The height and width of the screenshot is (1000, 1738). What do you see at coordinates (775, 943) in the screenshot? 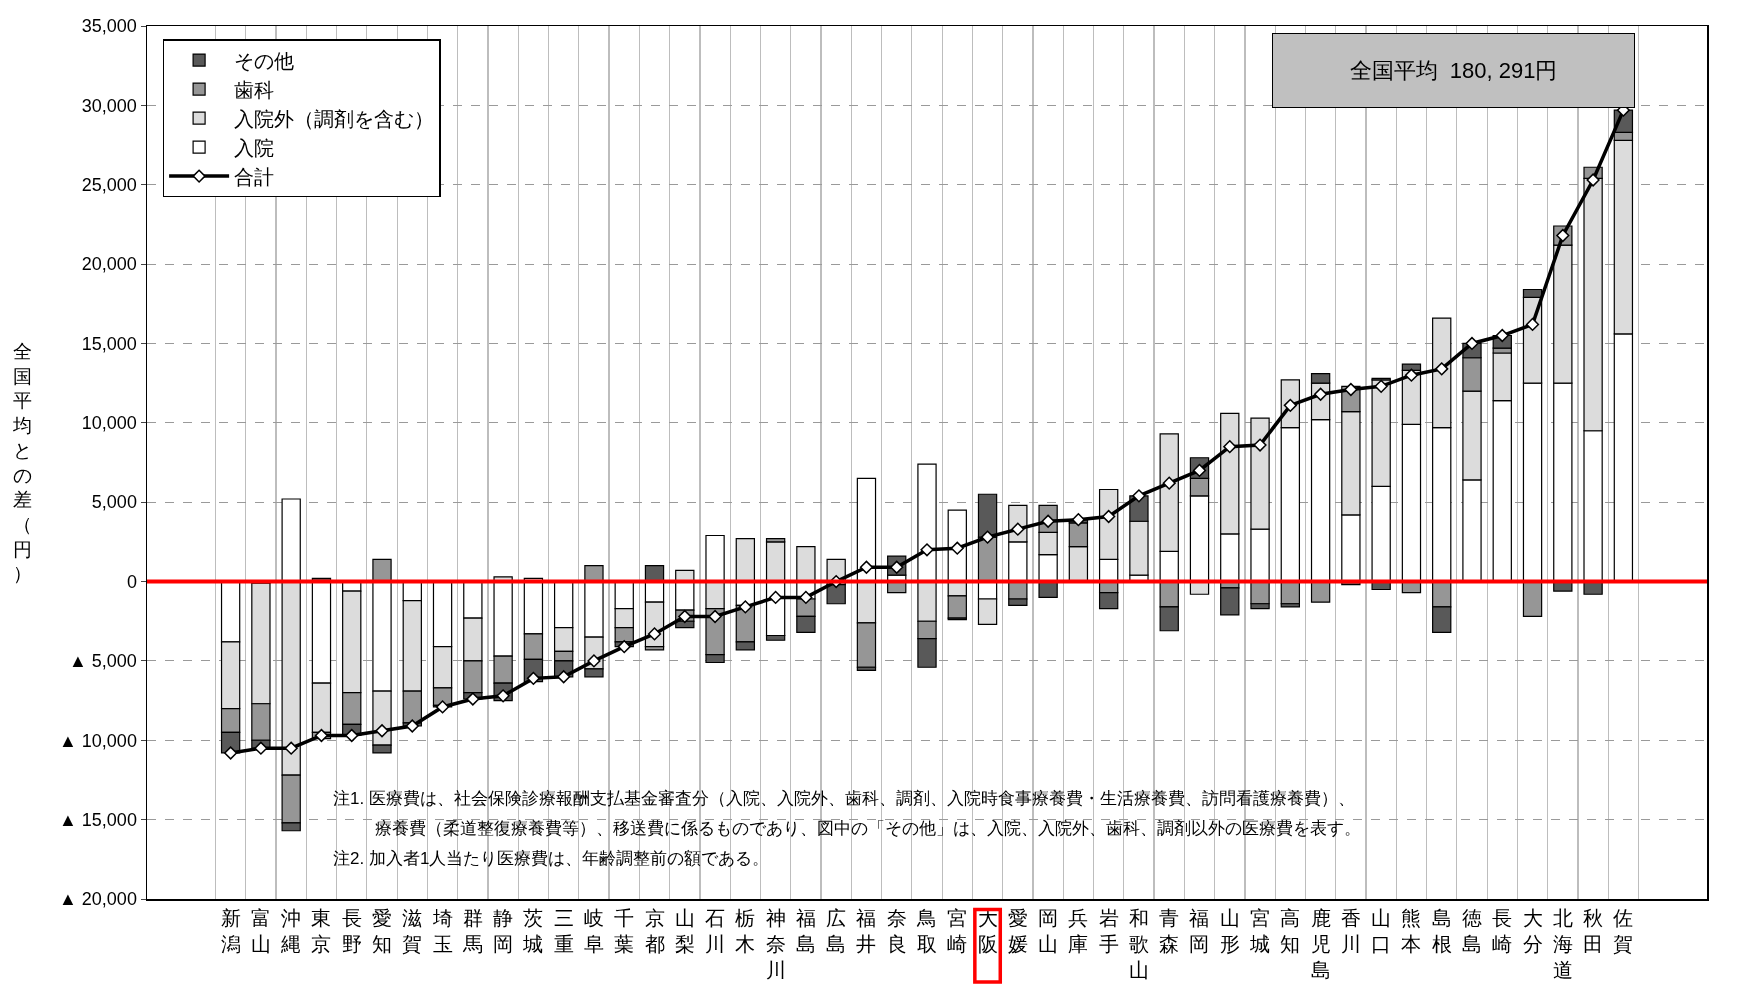
I see `x-tick-label: 神奈川` at bounding box center [775, 943].